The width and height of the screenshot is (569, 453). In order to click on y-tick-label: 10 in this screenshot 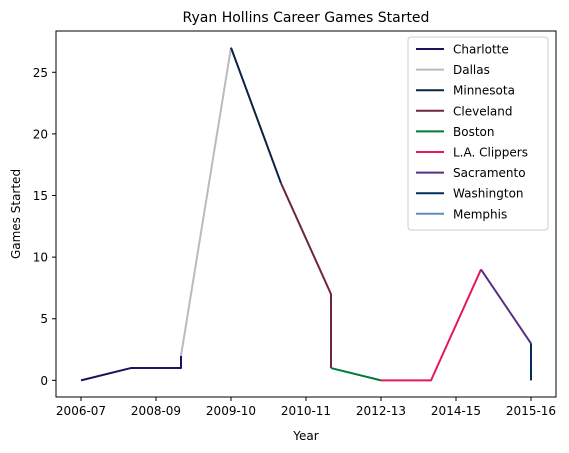, I will do `click(40, 258)`.